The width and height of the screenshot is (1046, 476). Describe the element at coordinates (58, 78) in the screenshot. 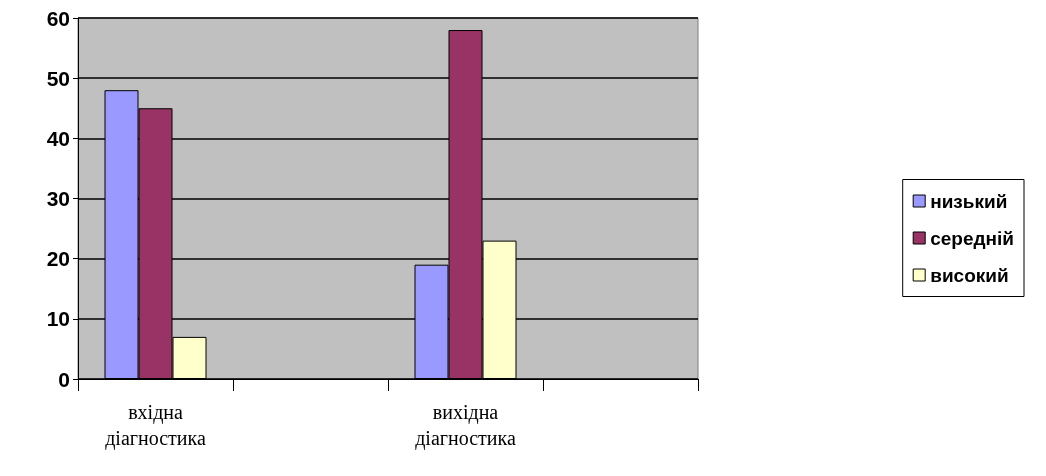

I see `y-tick-label: 50` at that location.